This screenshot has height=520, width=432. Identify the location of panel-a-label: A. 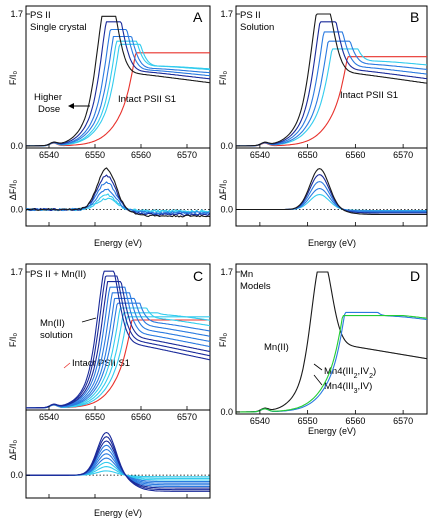
(198, 17).